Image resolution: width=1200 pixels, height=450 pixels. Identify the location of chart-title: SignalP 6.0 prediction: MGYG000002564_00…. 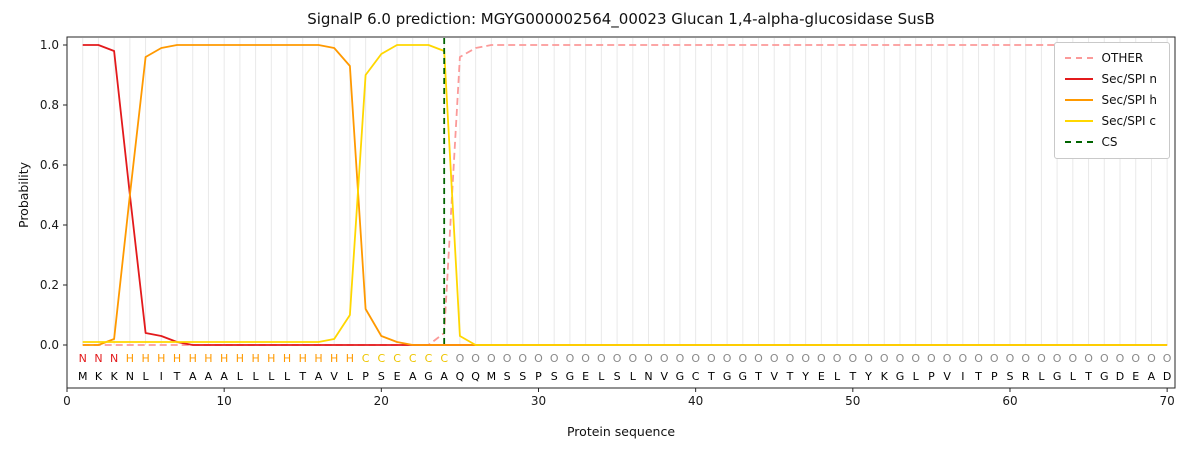
(621, 19).